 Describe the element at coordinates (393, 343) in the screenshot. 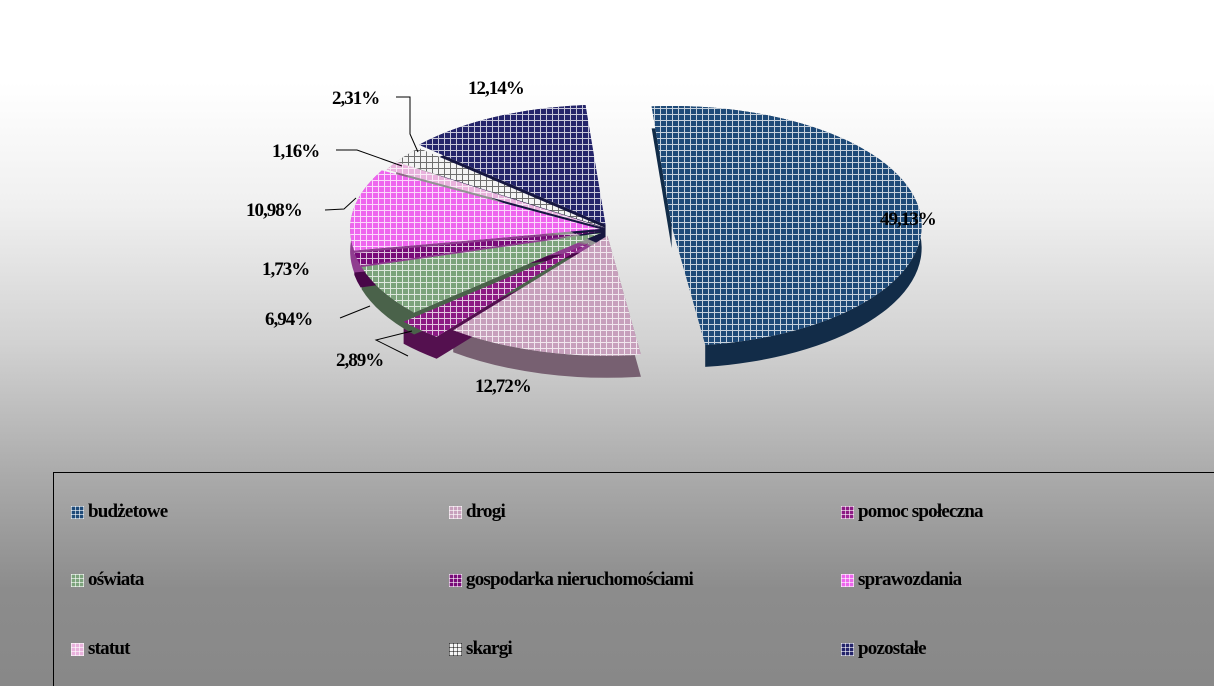

I see `leader-line-pomoc-spoleczna` at that location.